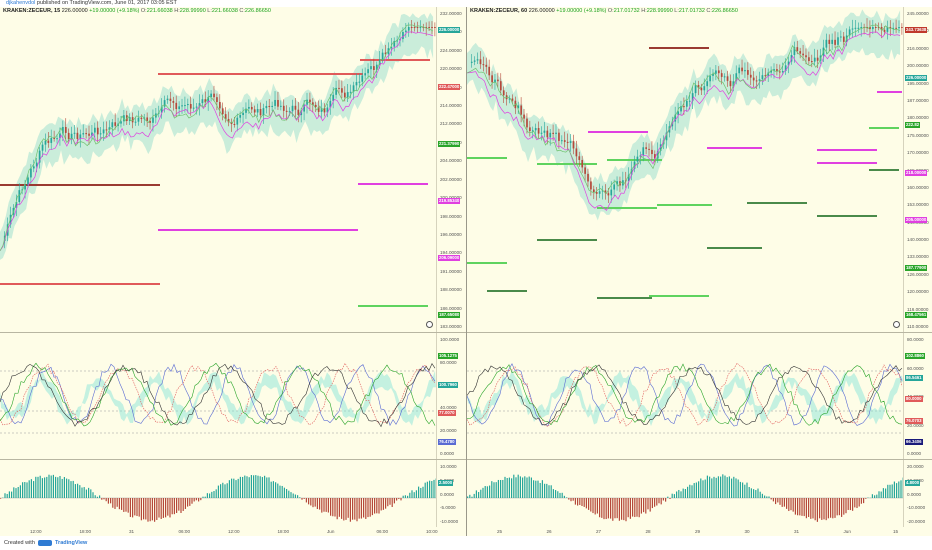 The image size is (932, 550). Describe the element at coordinates (699, 332) in the screenshot. I see `right-pane-divider` at that location.